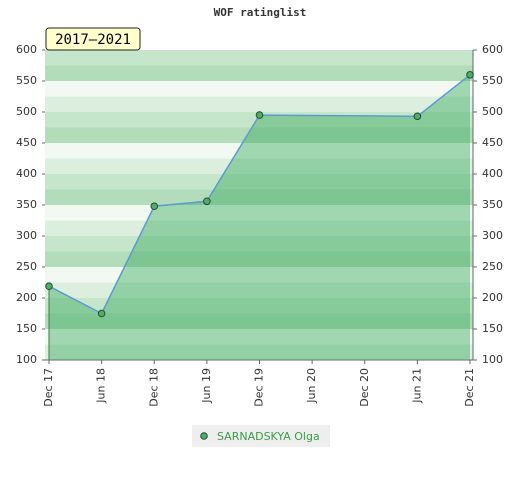  I want to click on y-tick-label: 250, so click(26, 266).